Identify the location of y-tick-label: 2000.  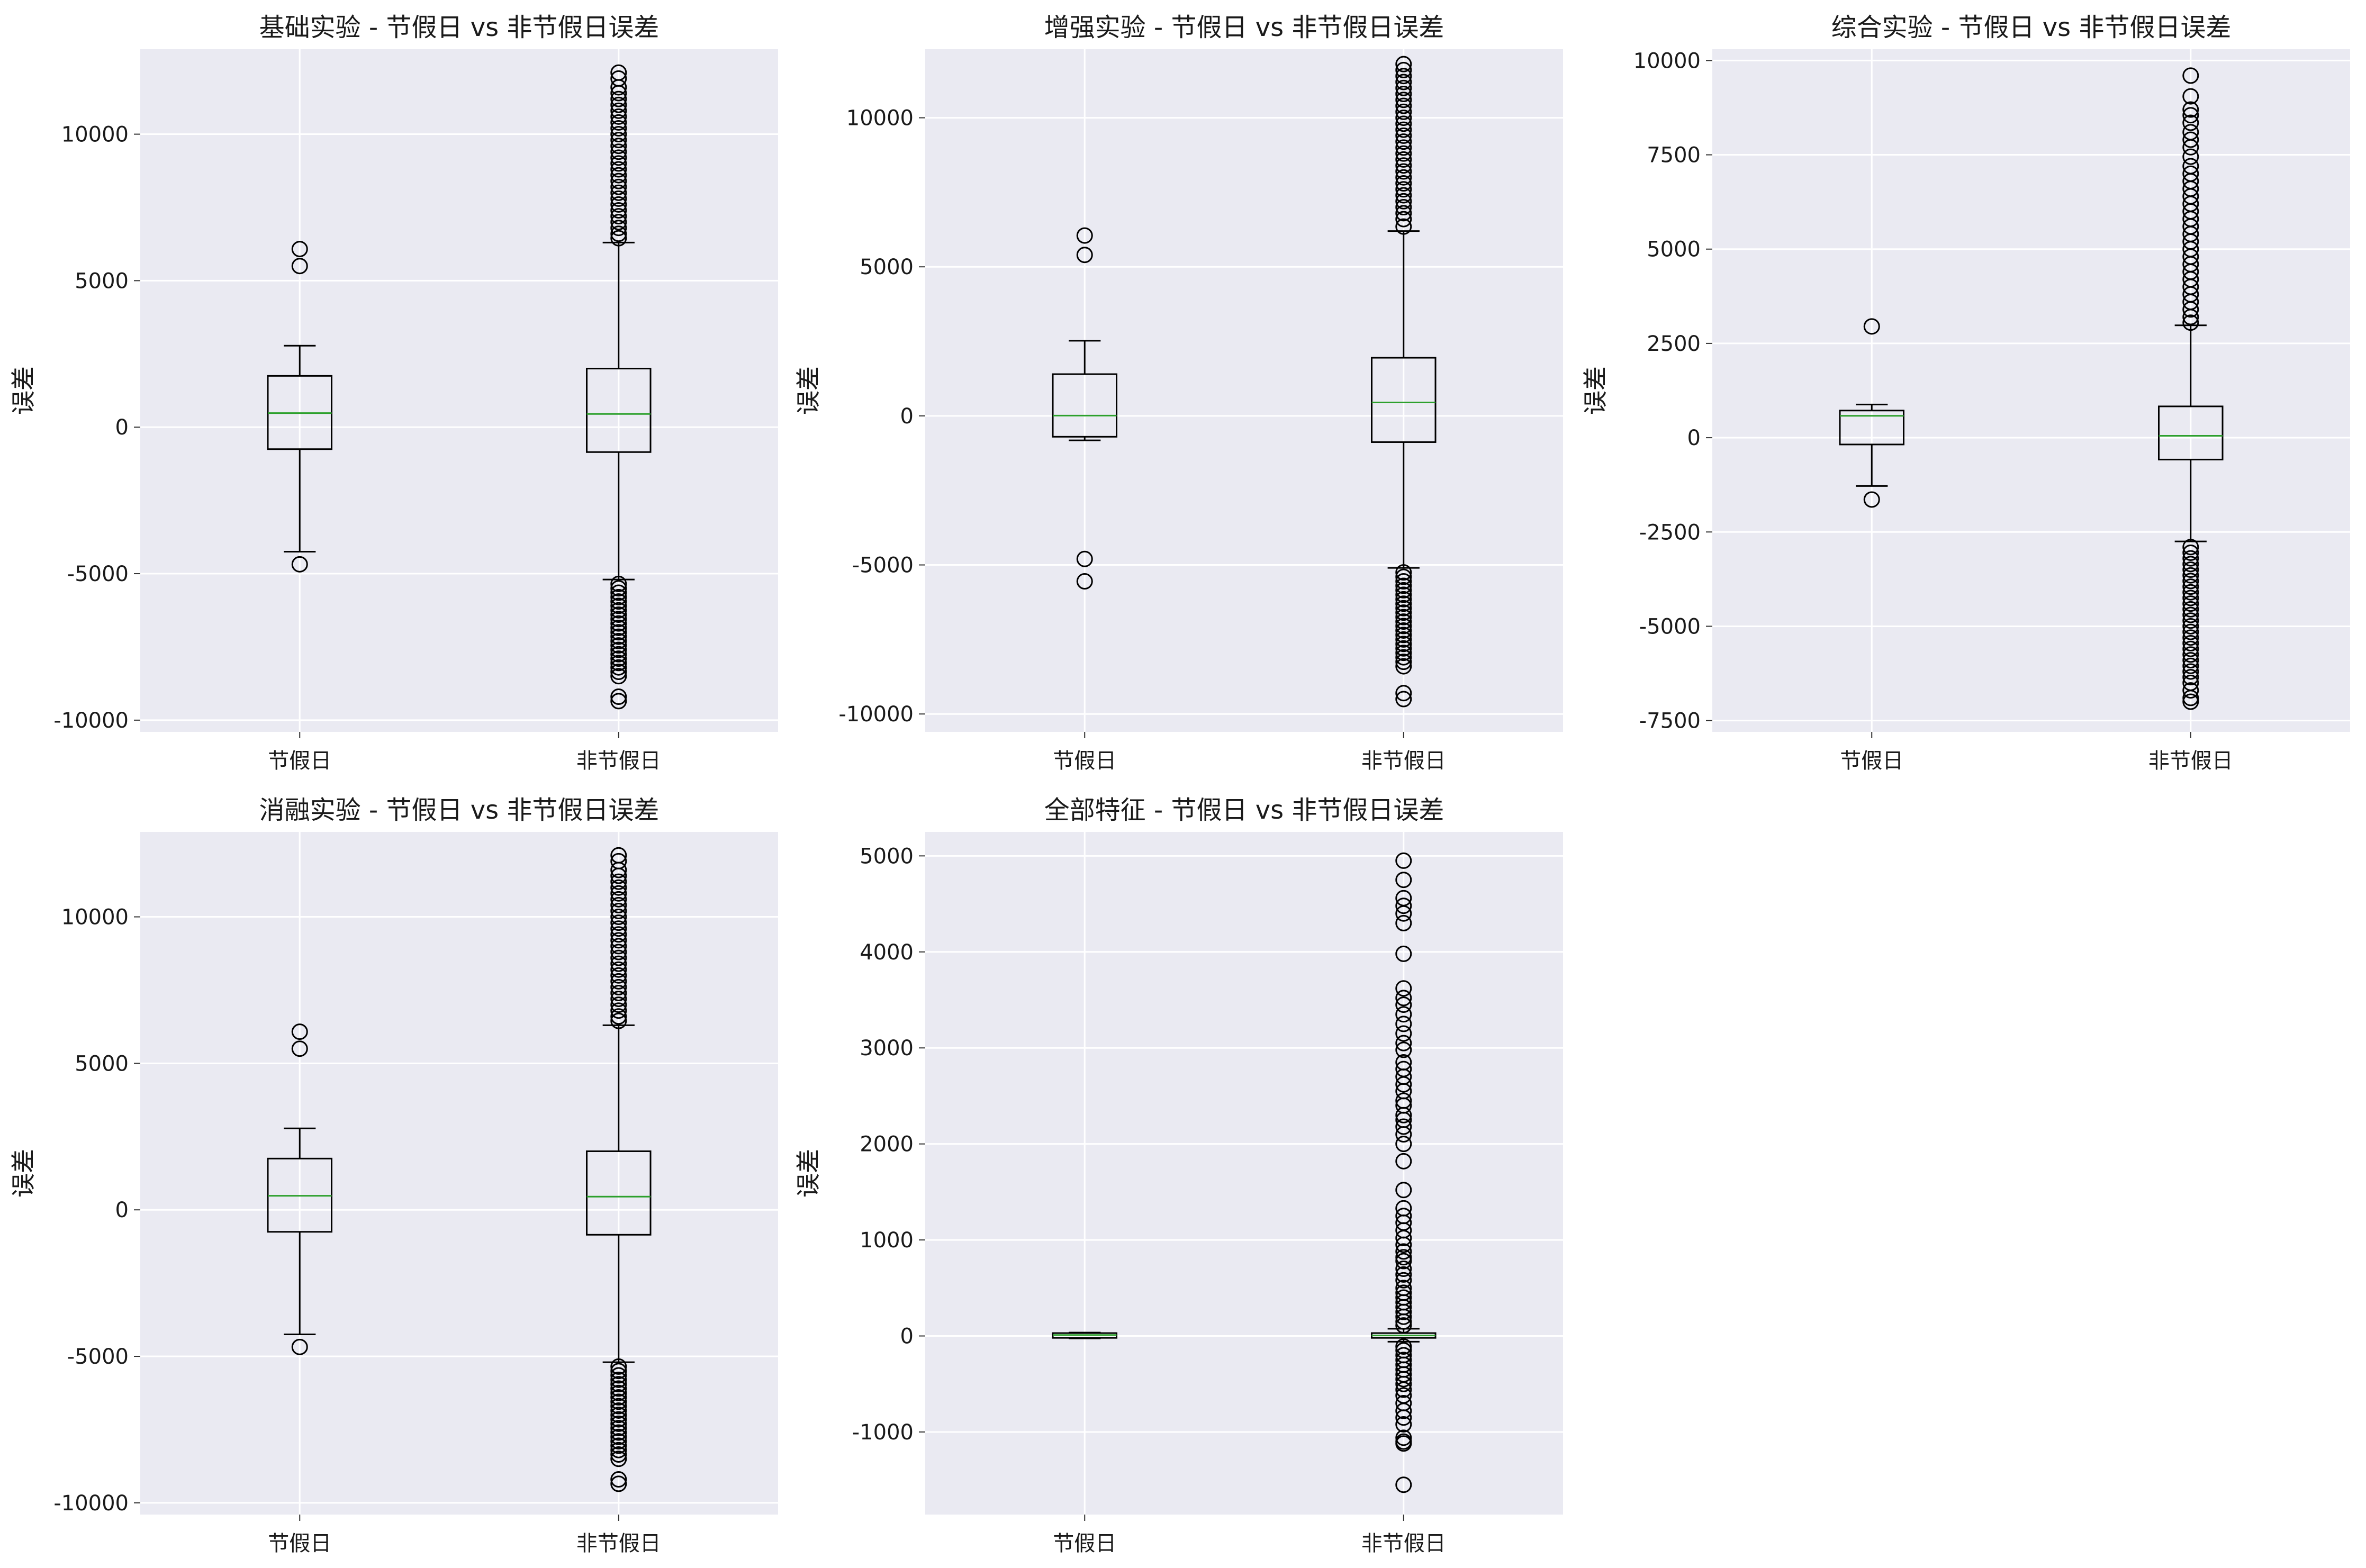
(887, 1144).